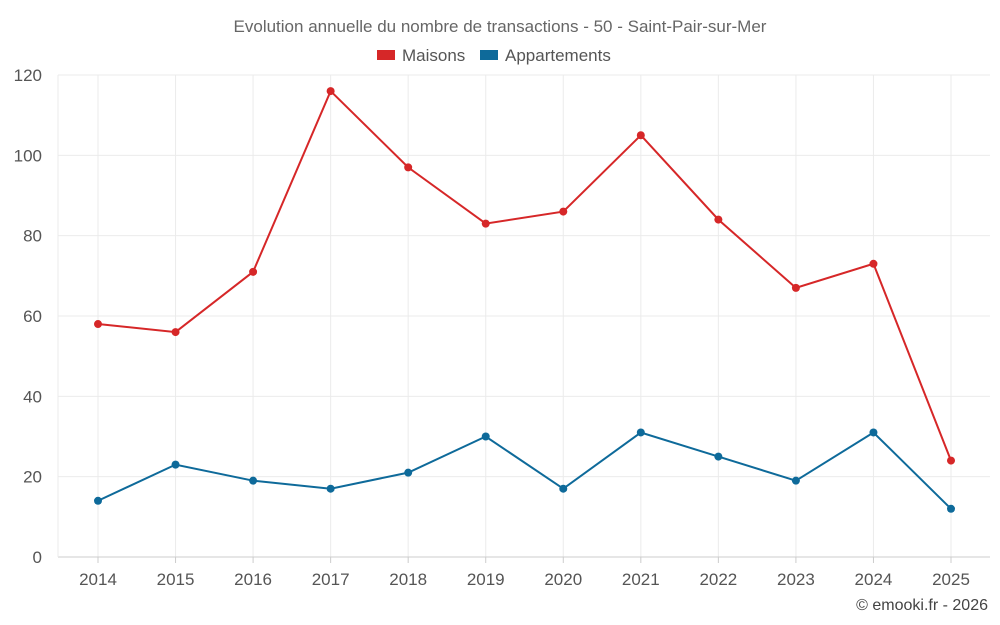  What do you see at coordinates (98, 324) in the screenshot?
I see `data-point-maisons-2014` at bounding box center [98, 324].